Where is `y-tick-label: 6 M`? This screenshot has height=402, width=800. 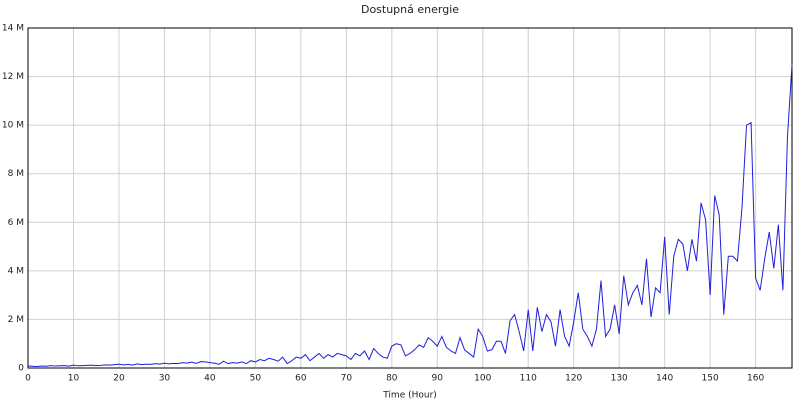
y-tick-label: 6 M is located at coordinates (16, 223).